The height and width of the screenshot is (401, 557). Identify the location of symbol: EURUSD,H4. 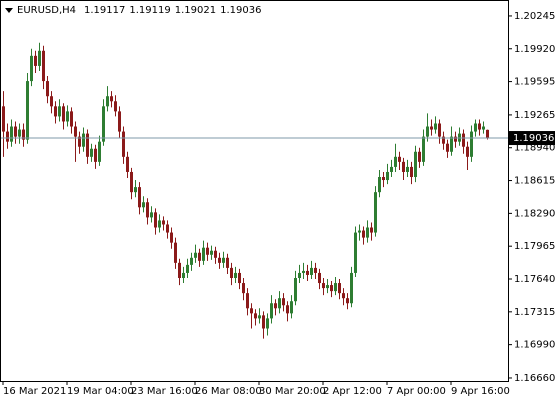
(46, 10).